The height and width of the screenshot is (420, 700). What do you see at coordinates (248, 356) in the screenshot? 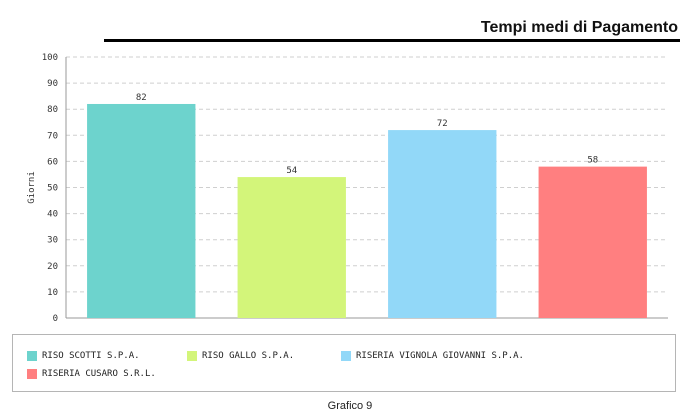
I see `legend-label: RISO GALLO S.P.A.` at bounding box center [248, 356].